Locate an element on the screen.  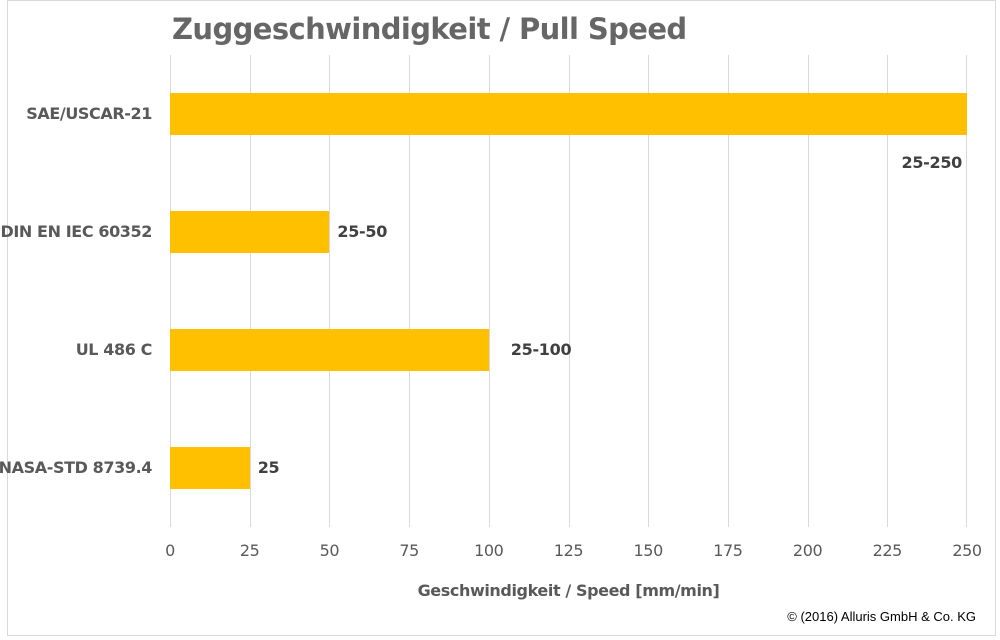
data-label: 25-50 is located at coordinates (362, 231).